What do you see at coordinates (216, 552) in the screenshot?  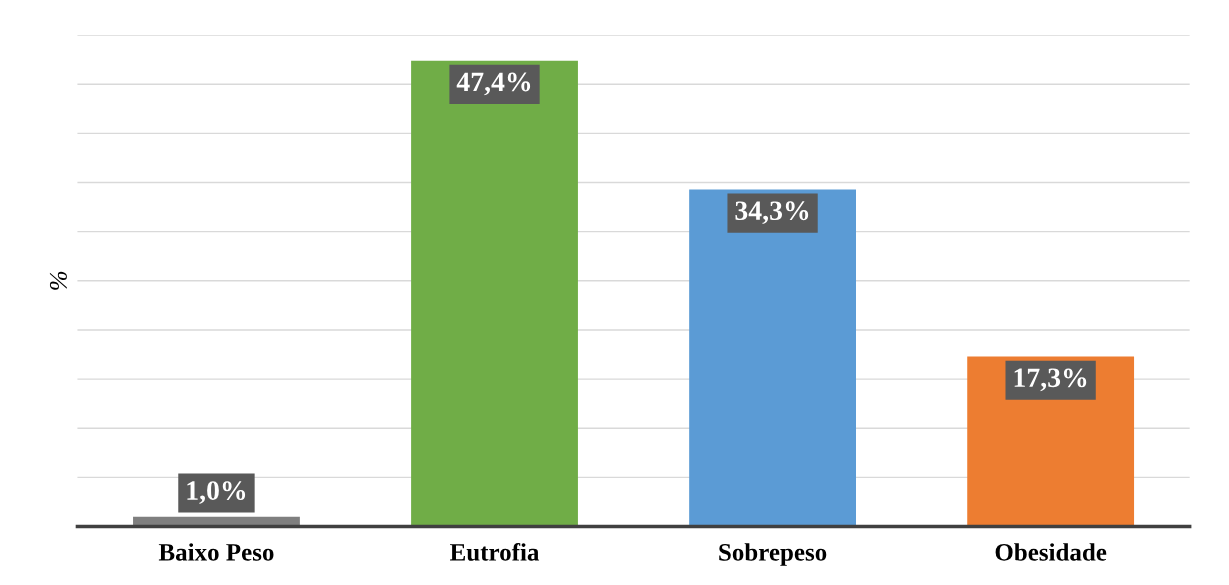 I see `x-tick-label: Baixo Peso` at bounding box center [216, 552].